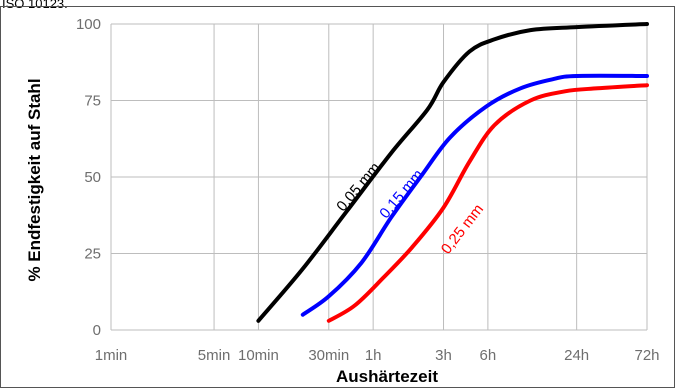 The height and width of the screenshot is (388, 675). Describe the element at coordinates (576, 355) in the screenshot. I see `x-tick-label: 24h` at that location.